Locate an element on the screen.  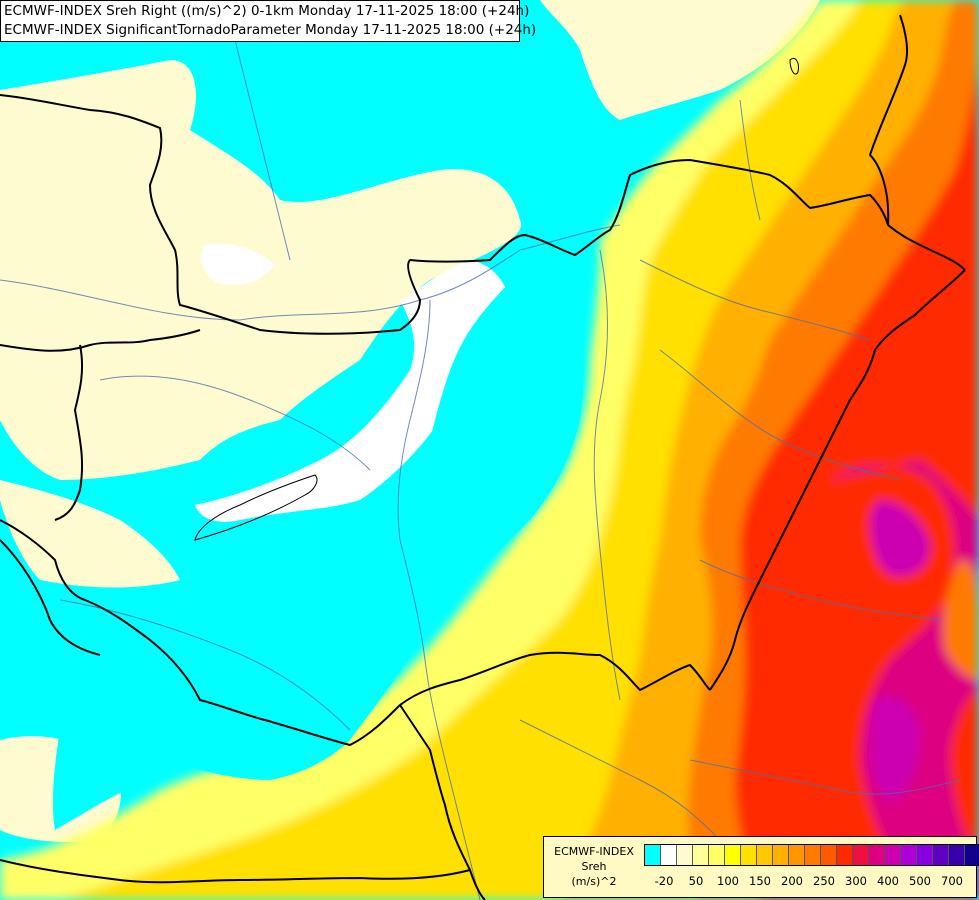
legend-title-line2: Sreh is located at coordinates (594, 866).